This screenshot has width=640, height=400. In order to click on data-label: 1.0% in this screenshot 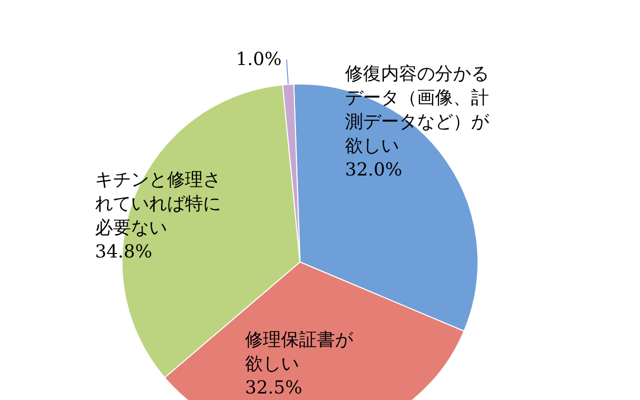, I will do `click(259, 59)`.